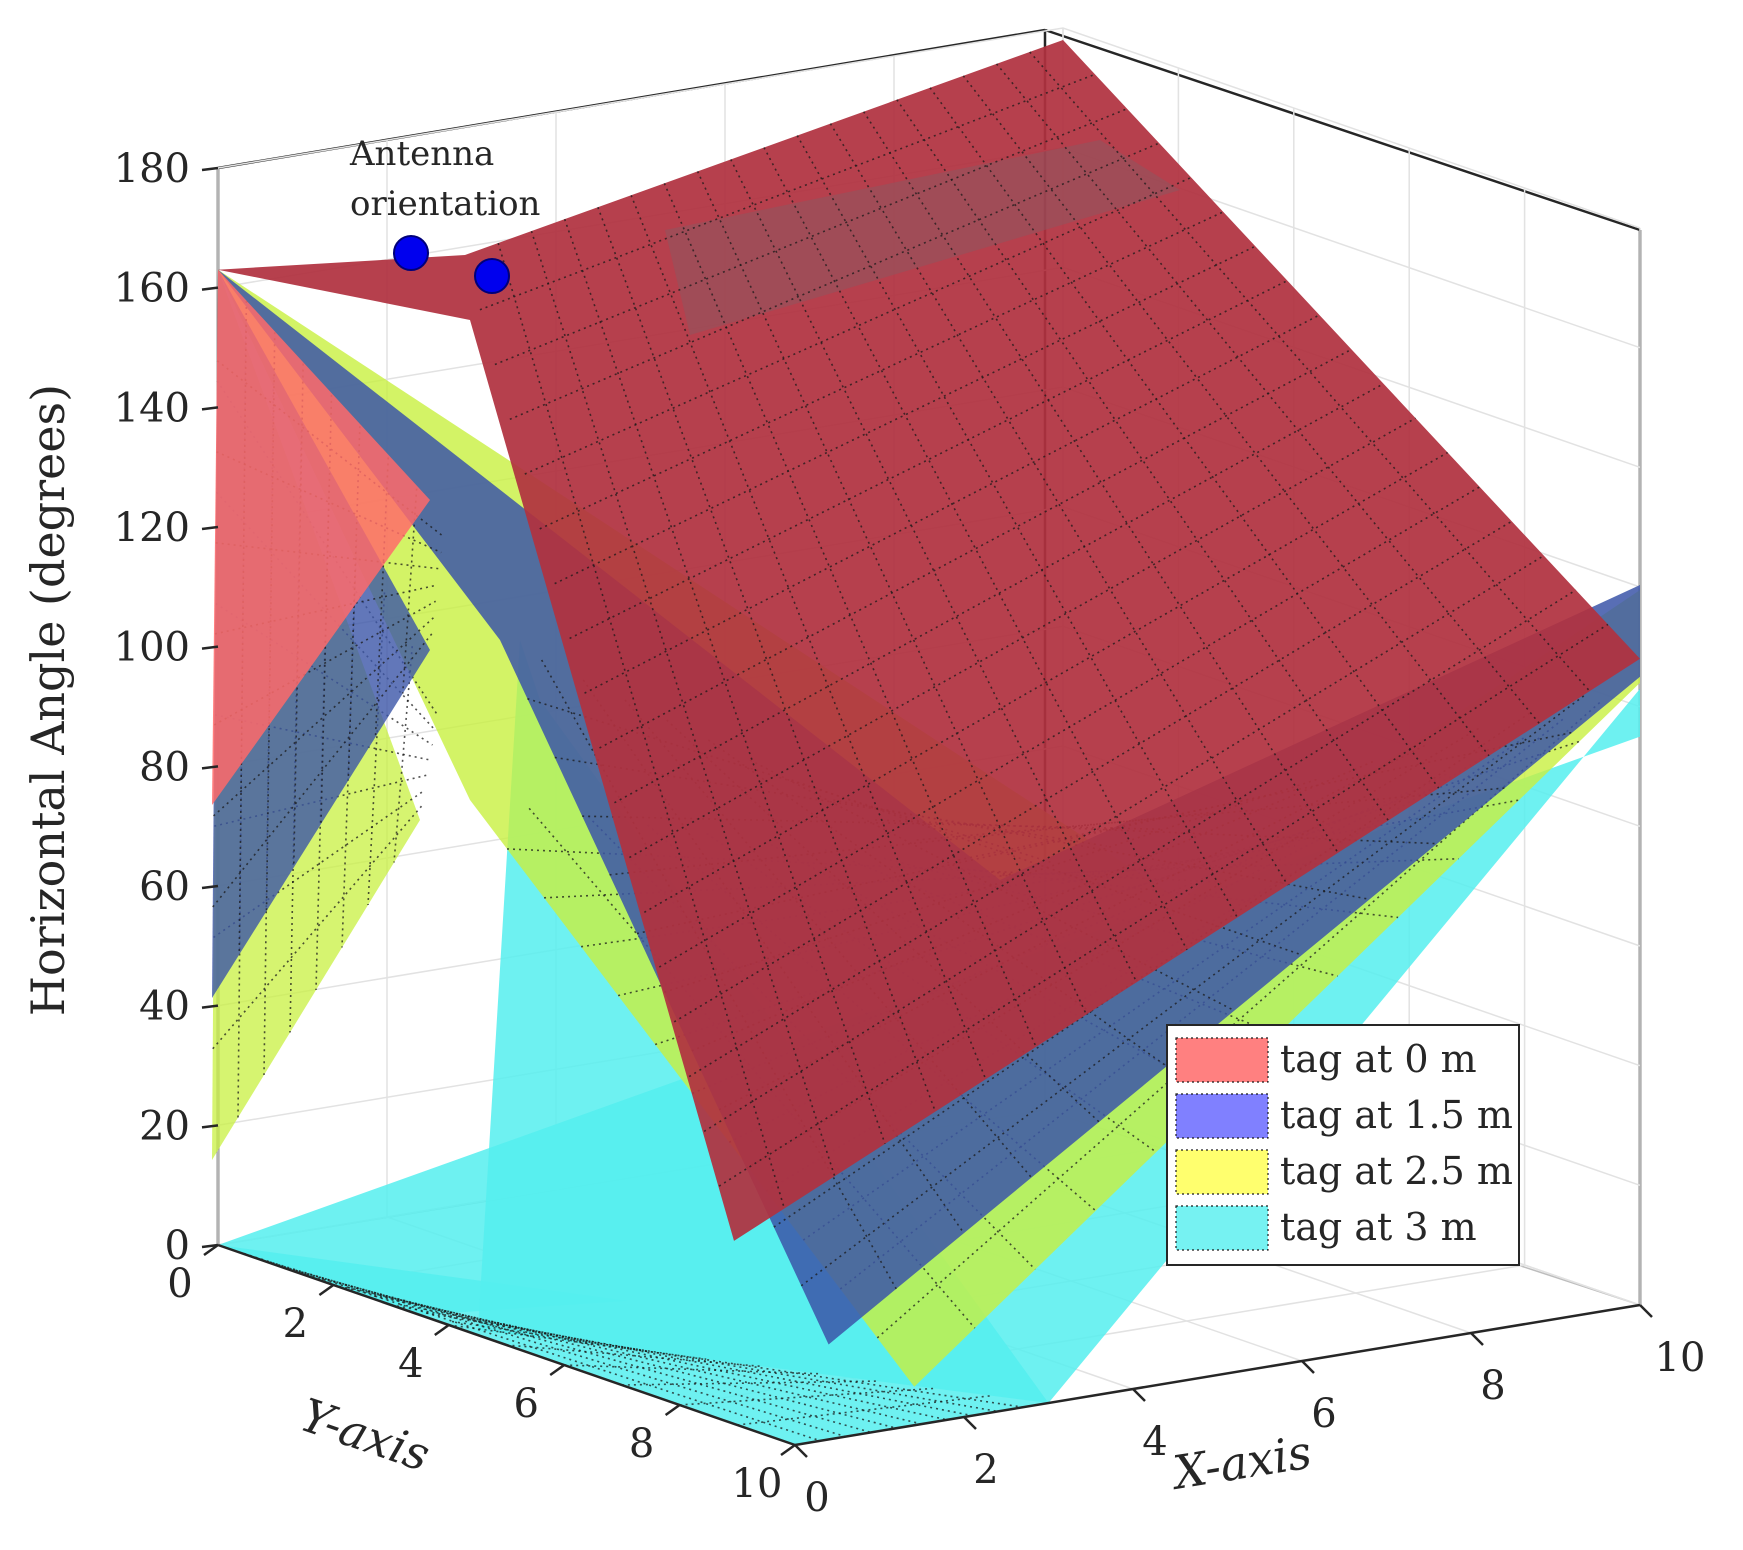 The image size is (1743, 1550). What do you see at coordinates (295, 1324) in the screenshot?
I see `y-tick-label-2: 2` at bounding box center [295, 1324].